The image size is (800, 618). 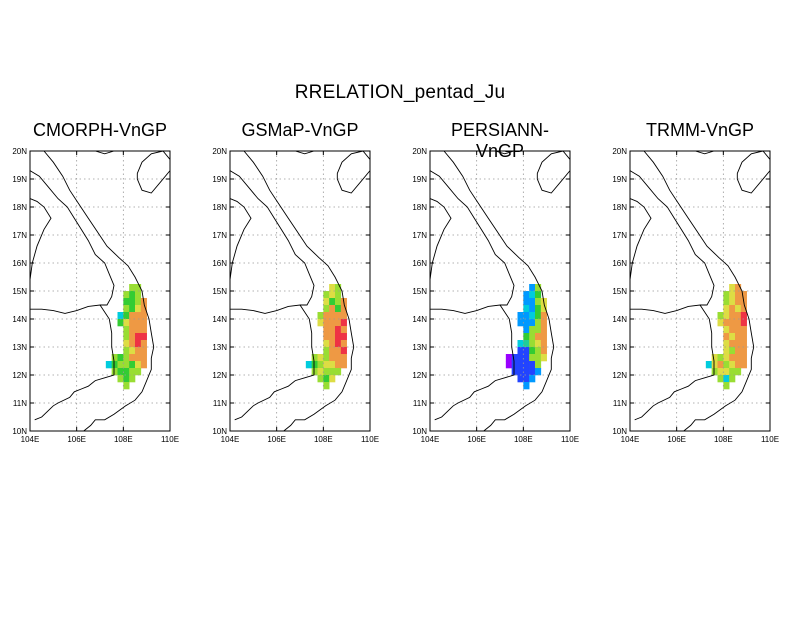 What do you see at coordinates (300, 130) in the screenshot?
I see `panel-title: GSMaP-VnGP` at bounding box center [300, 130].